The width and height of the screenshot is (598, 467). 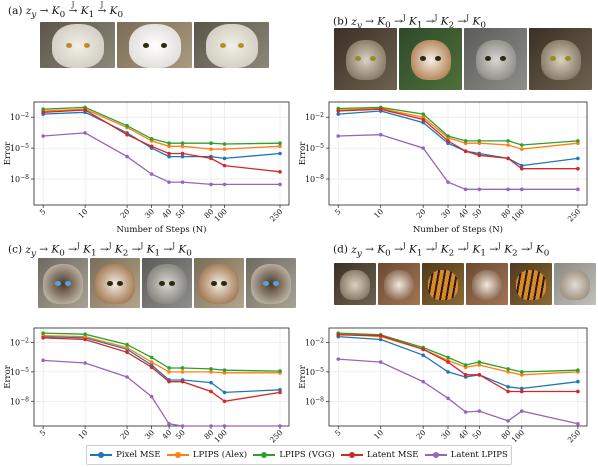 I want to click on legend-item-pixel-mse: Pixel MSE, so click(x=125, y=455).